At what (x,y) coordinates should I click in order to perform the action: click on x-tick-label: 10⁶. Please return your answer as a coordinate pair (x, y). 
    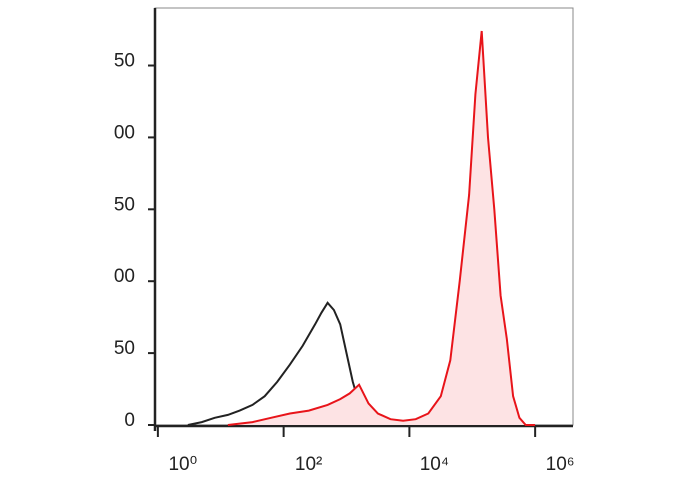
    Looking at the image, I should click on (560, 464).